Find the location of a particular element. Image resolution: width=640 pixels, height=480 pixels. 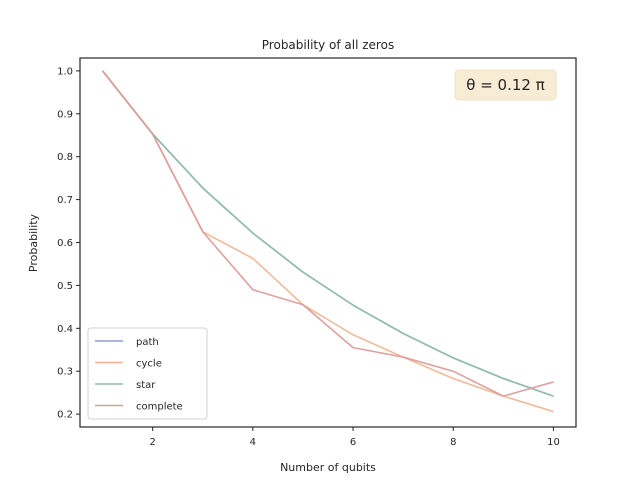

x-tick-label: 10 is located at coordinates (553, 442).